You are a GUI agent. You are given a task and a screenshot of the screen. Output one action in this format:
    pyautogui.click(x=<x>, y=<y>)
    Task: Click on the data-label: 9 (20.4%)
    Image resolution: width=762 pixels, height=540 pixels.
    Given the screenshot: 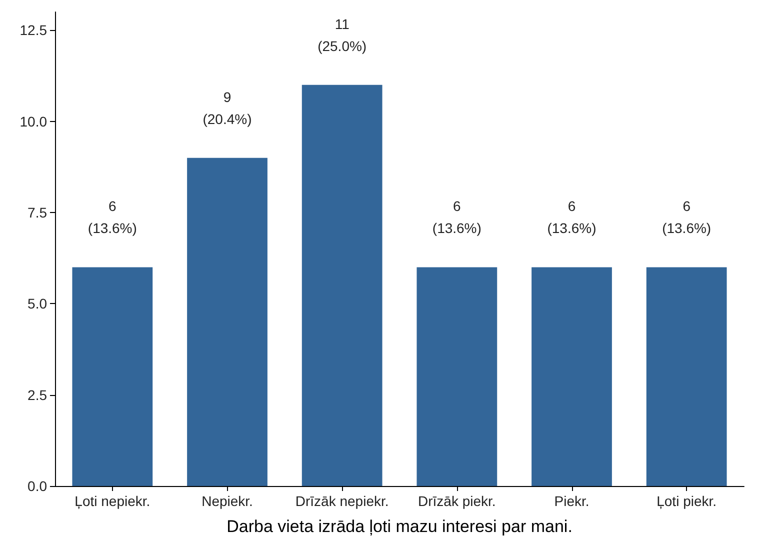 What is the action you would take?
    pyautogui.click(x=227, y=107)
    